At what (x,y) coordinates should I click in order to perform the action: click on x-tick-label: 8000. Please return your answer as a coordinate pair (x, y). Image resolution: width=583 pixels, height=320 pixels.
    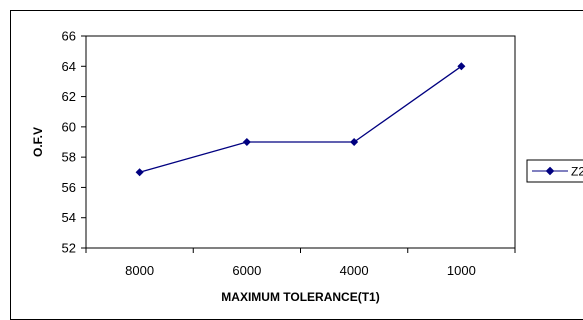
    Looking at the image, I should click on (139, 270).